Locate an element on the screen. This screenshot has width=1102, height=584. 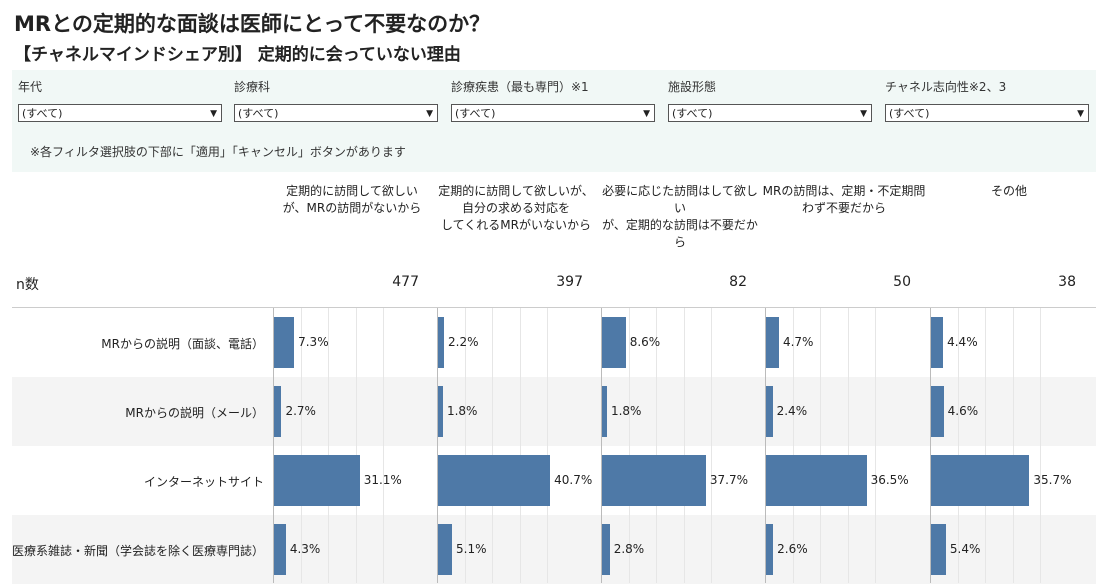
column-header-line: が、MRの訪問がないから is located at coordinates (352, 208).